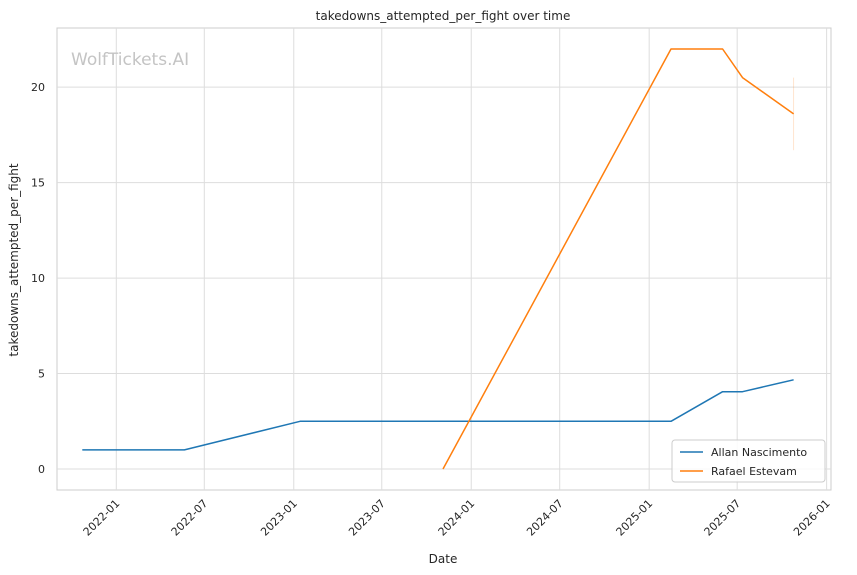  What do you see at coordinates (443, 559) in the screenshot?
I see `x-axis-label: Date` at bounding box center [443, 559].